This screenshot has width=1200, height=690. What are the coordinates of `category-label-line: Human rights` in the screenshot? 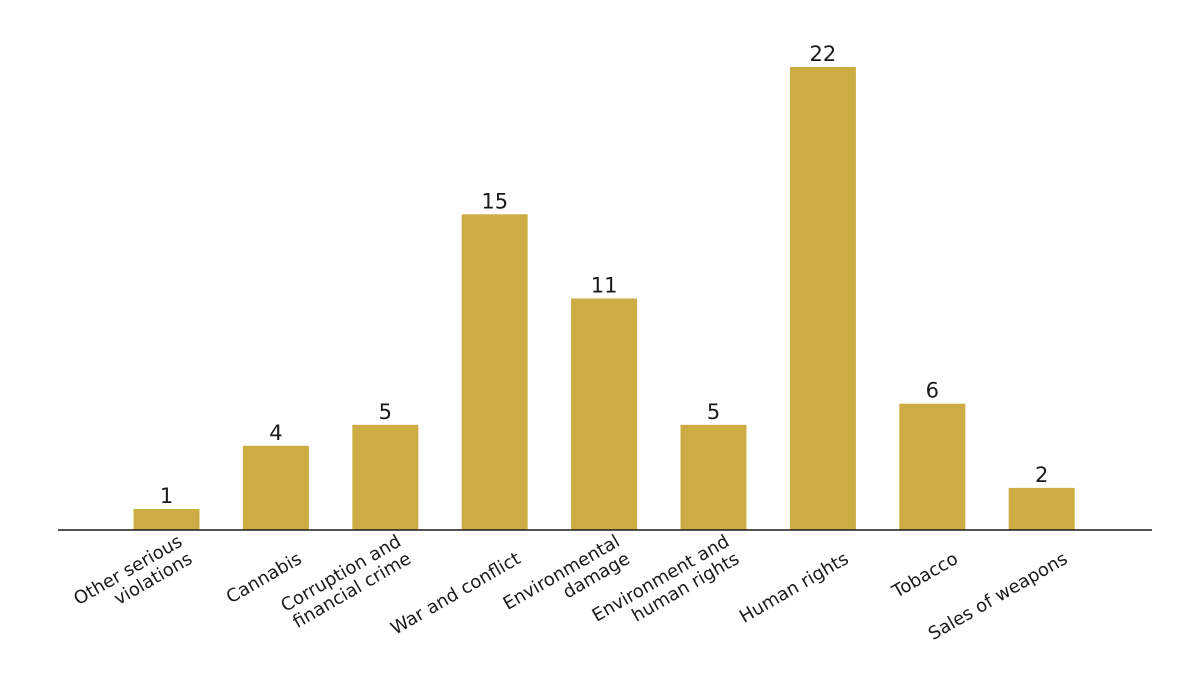 It's located at (794, 587).